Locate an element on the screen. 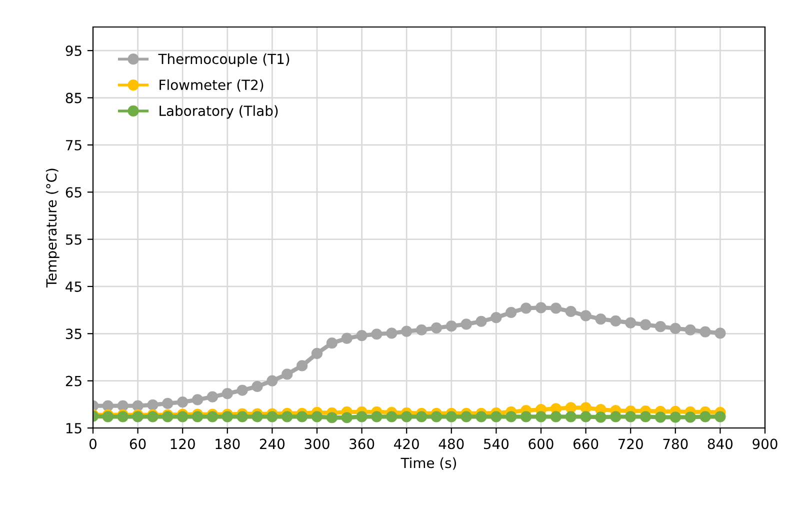 The width and height of the screenshot is (791, 505). legend-label: Flowmeter (T2) is located at coordinates (212, 85).